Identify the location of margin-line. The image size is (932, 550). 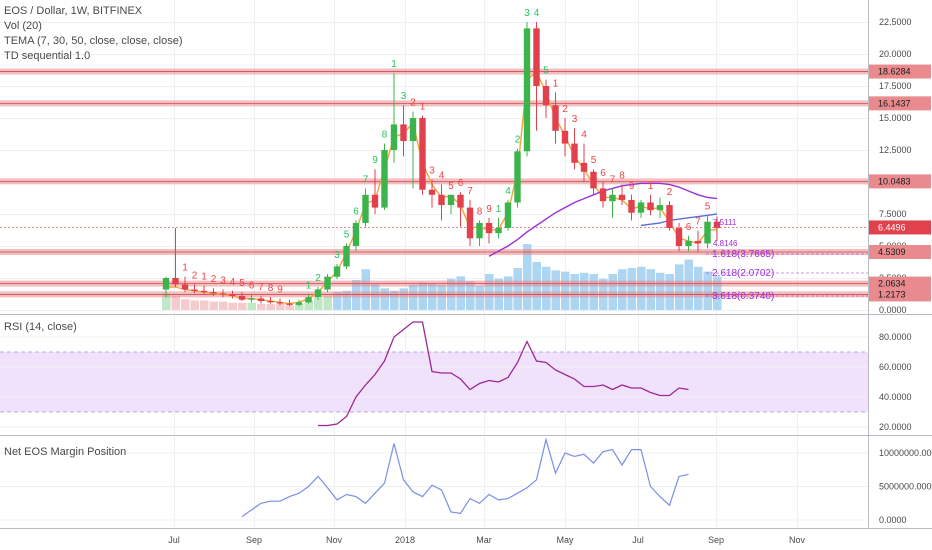
(465, 477).